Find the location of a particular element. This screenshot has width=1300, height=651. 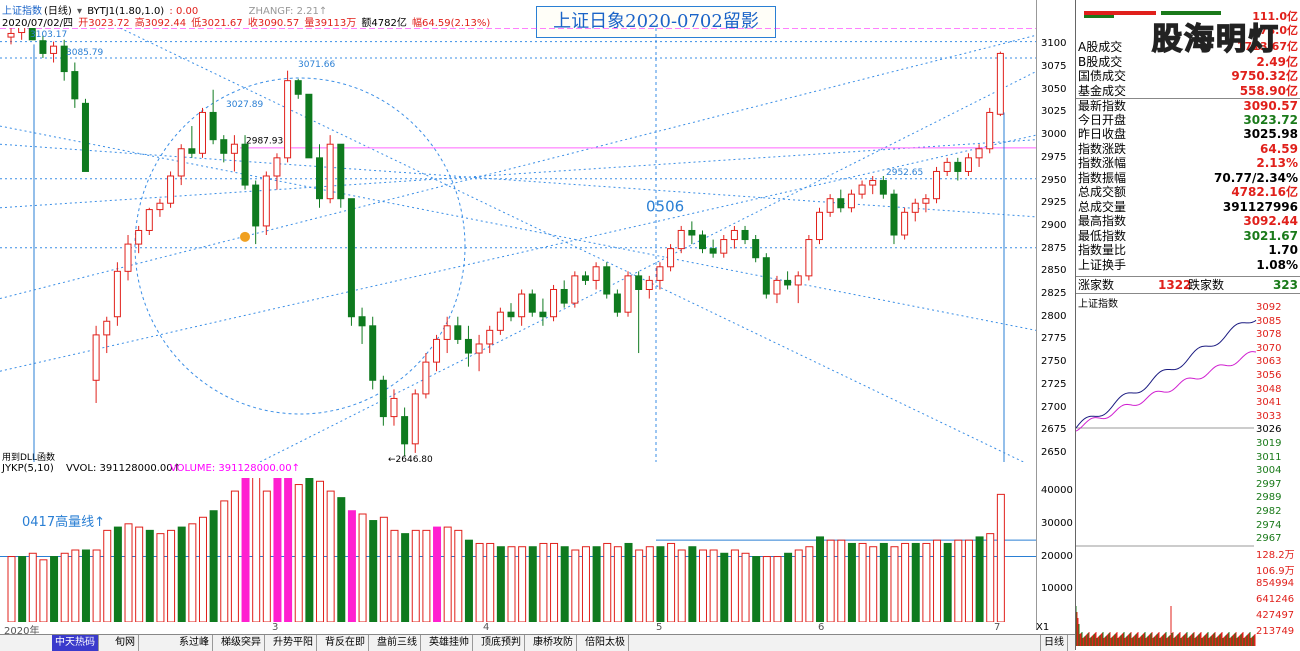

y-tick-2700: 2700 is located at coordinates (1054, 407).